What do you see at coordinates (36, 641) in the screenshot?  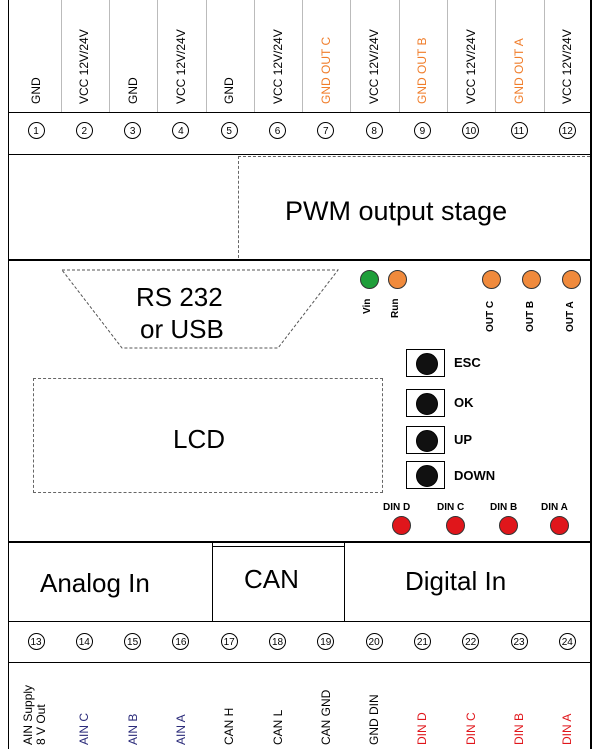 I see `bottom-terminal-pin: 13` at bounding box center [36, 641].